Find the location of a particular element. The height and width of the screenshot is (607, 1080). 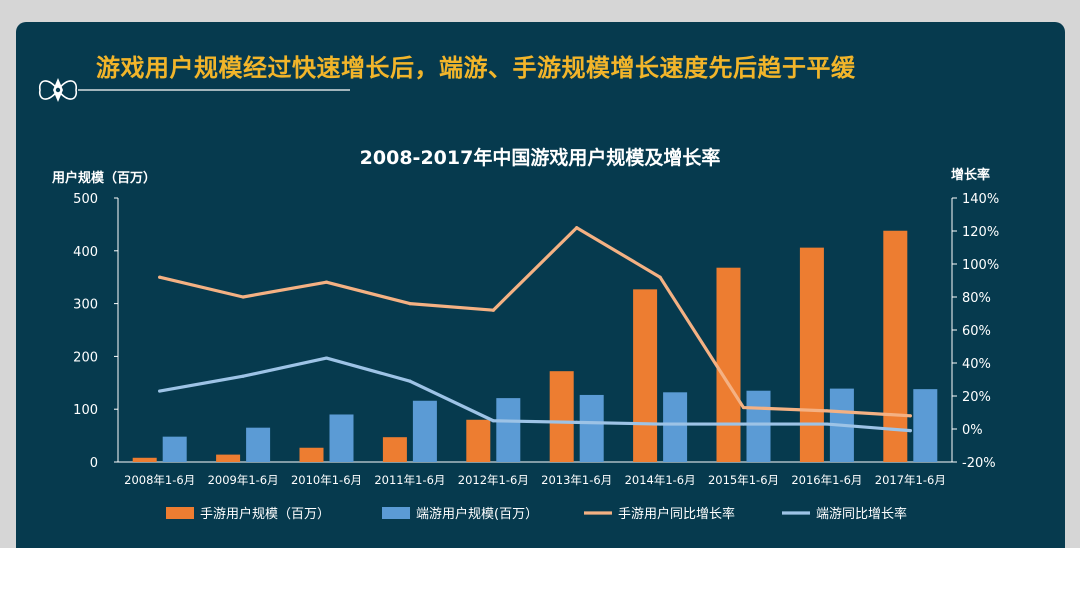

y2-tick-label: 60% is located at coordinates (976, 331).